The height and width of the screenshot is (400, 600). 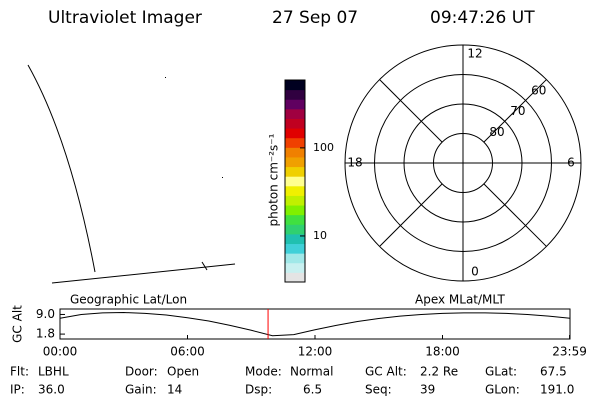 What do you see at coordinates (53, 372) in the screenshot?
I see `status-value: LBHL` at bounding box center [53, 372].